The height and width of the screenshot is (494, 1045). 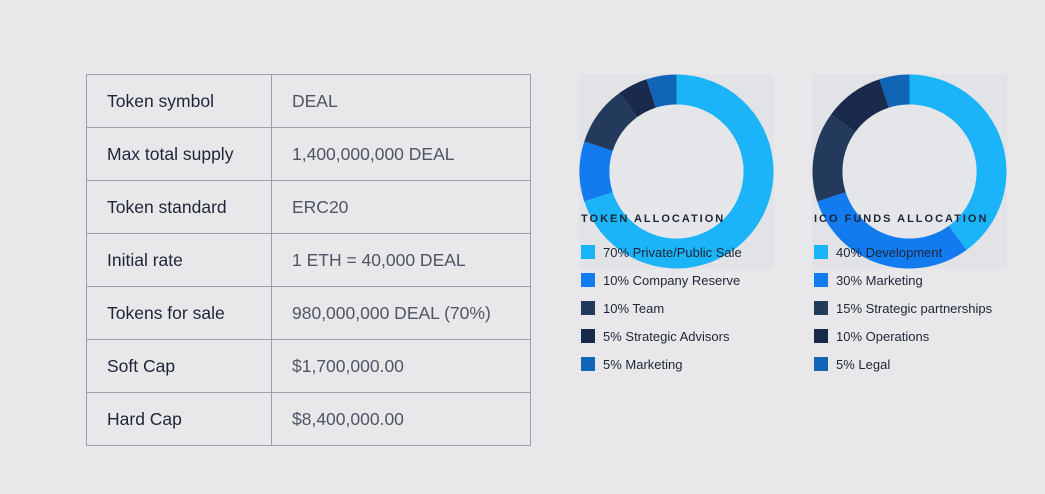 What do you see at coordinates (401, 419) in the screenshot?
I see `token-info-value: $8,400,000.00` at bounding box center [401, 419].